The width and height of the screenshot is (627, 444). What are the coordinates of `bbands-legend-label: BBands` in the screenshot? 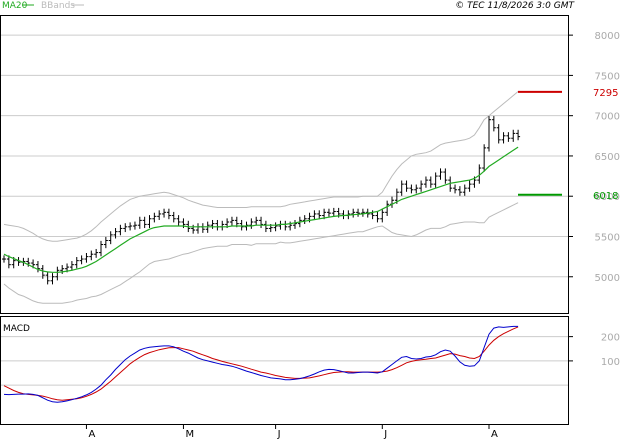 It's located at (58, 6).